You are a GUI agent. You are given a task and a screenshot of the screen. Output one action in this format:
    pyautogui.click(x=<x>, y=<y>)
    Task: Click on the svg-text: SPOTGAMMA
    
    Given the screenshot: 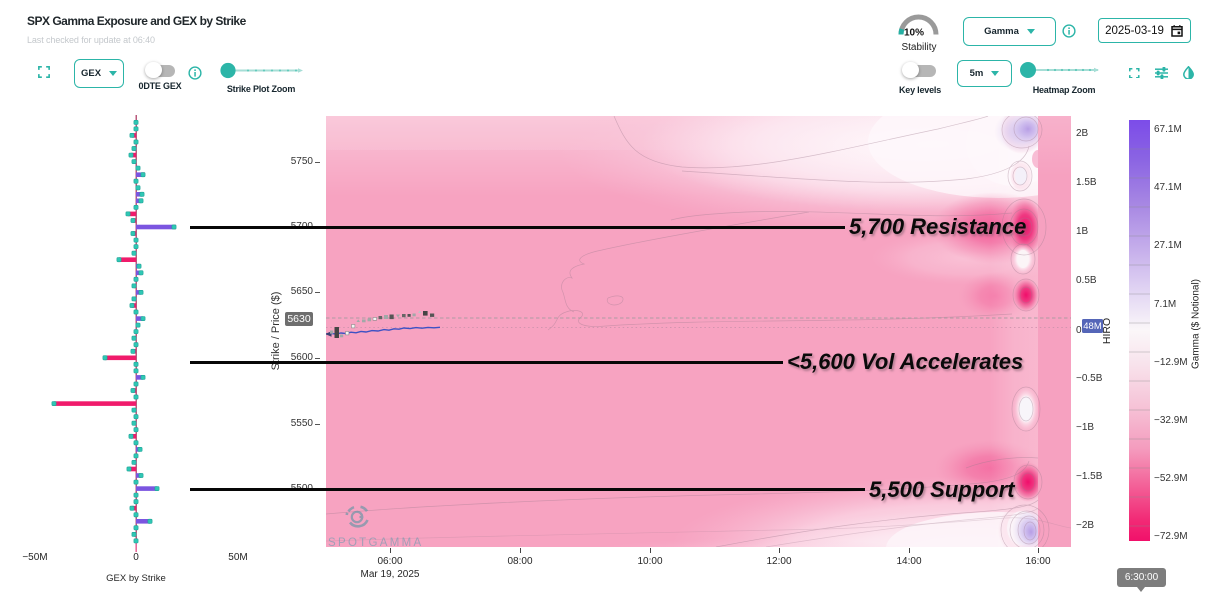 What is the action you would take?
    pyautogui.click(x=375, y=542)
    